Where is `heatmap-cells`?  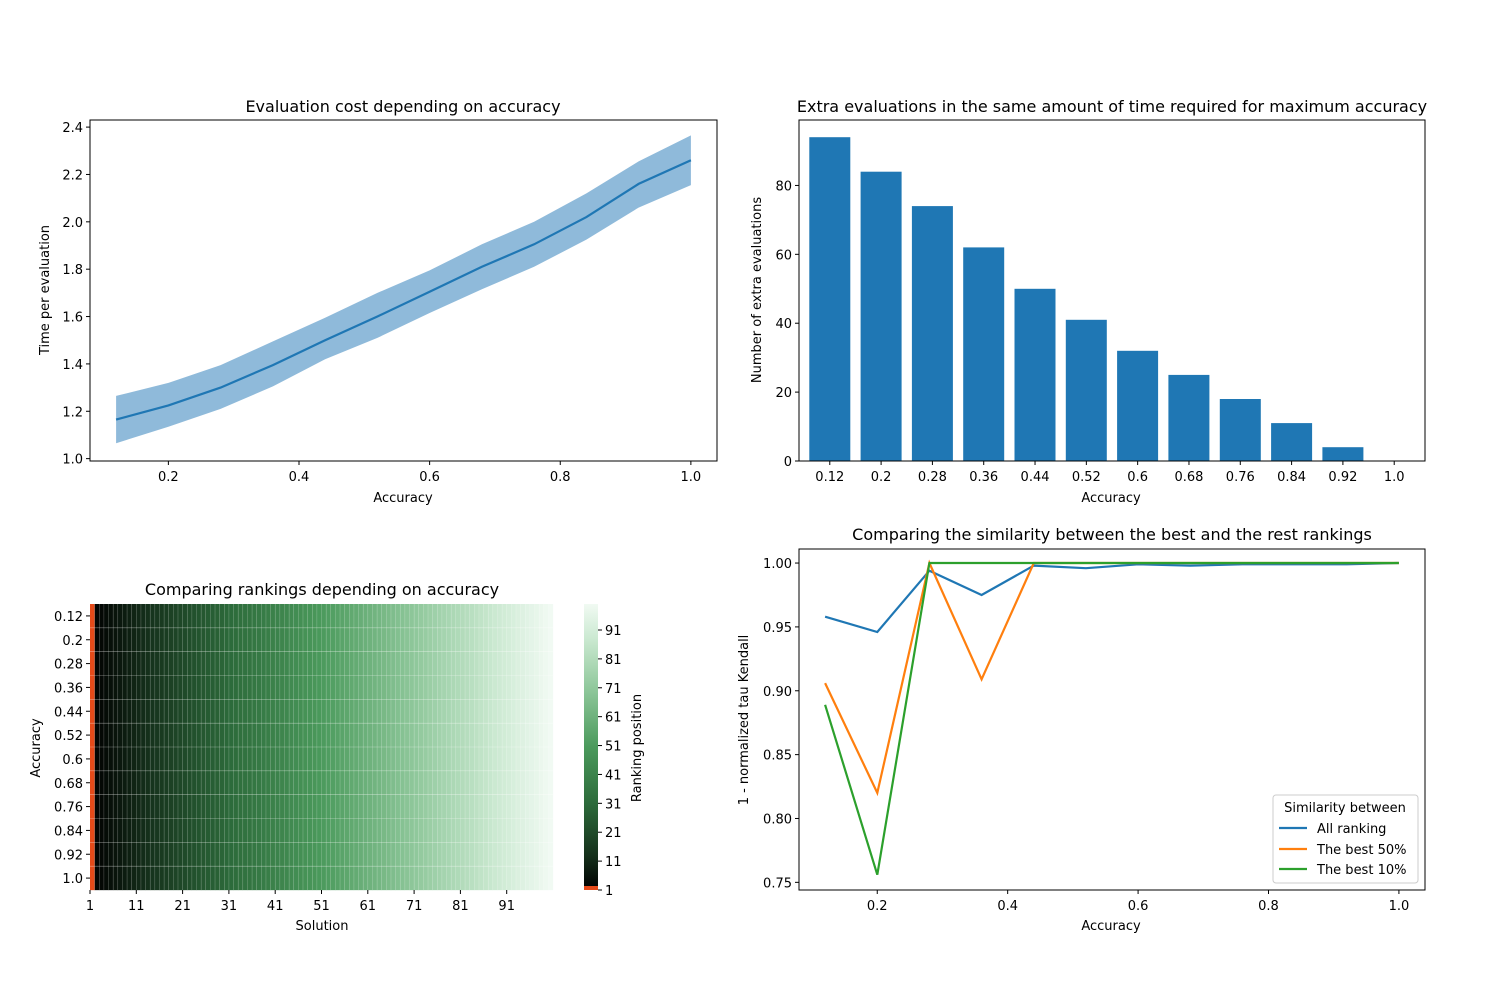
heatmap-cells is located at coordinates (322, 747).